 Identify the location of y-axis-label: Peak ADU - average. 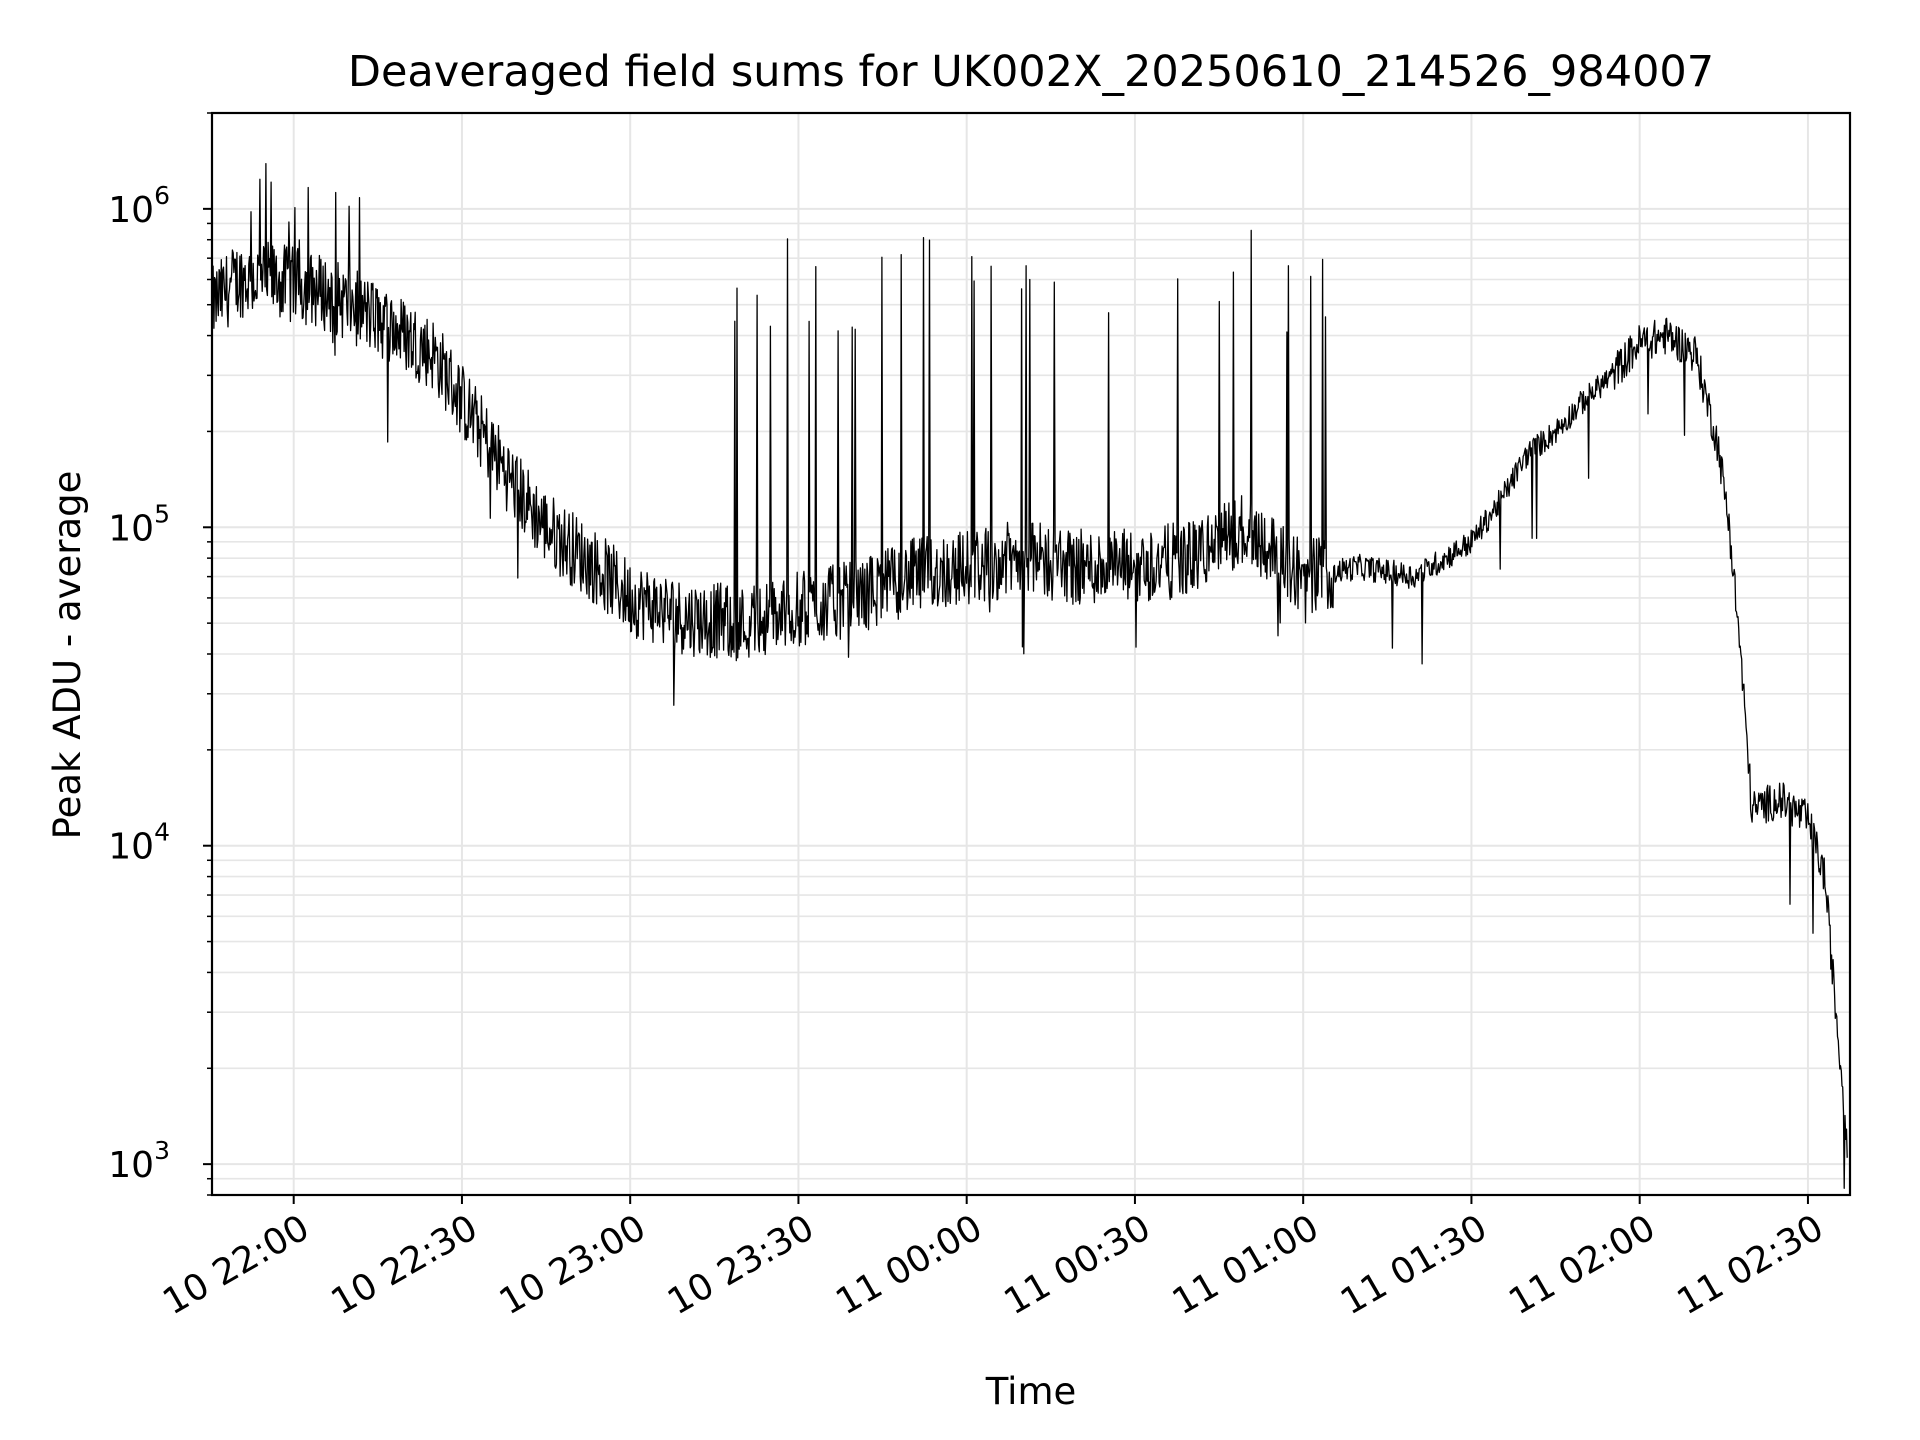
(67, 655).